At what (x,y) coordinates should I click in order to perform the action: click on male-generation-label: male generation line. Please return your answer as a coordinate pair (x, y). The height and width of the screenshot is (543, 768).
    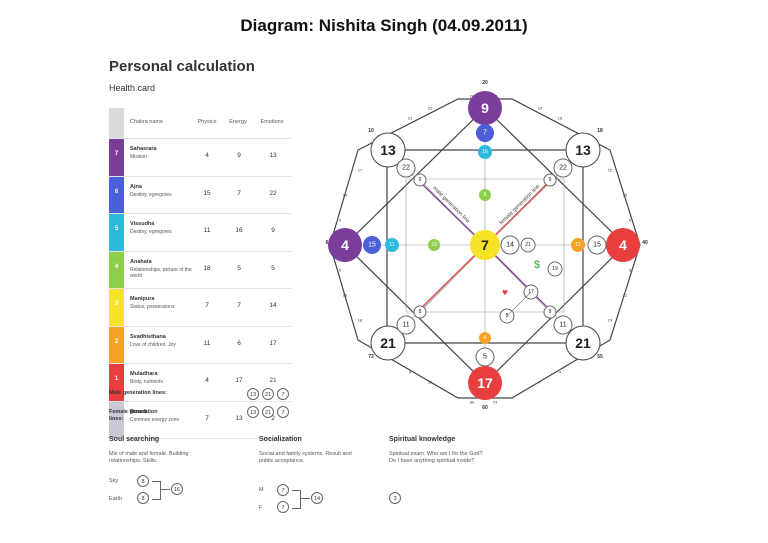
    Looking at the image, I should click on (450, 204).